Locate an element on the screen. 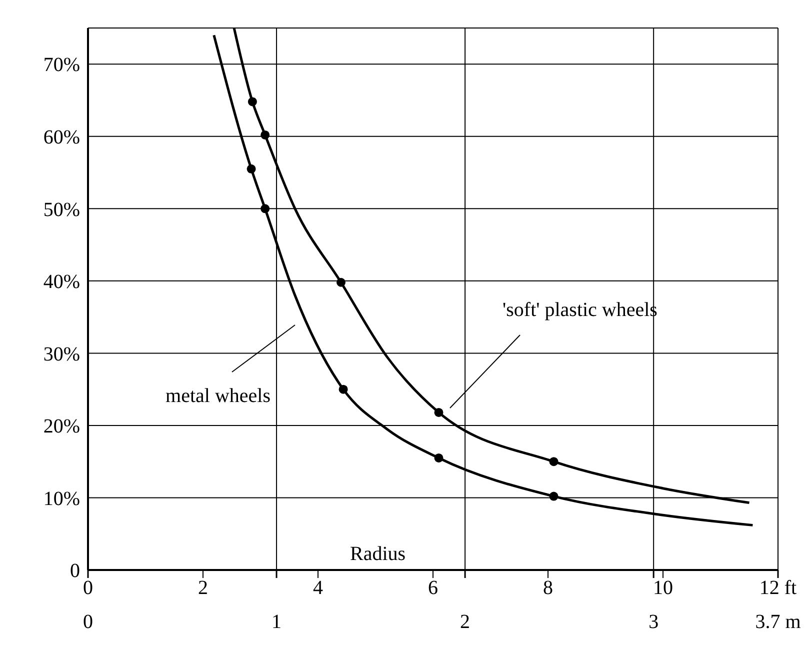  y-tick-label: 60% is located at coordinates (61, 137).